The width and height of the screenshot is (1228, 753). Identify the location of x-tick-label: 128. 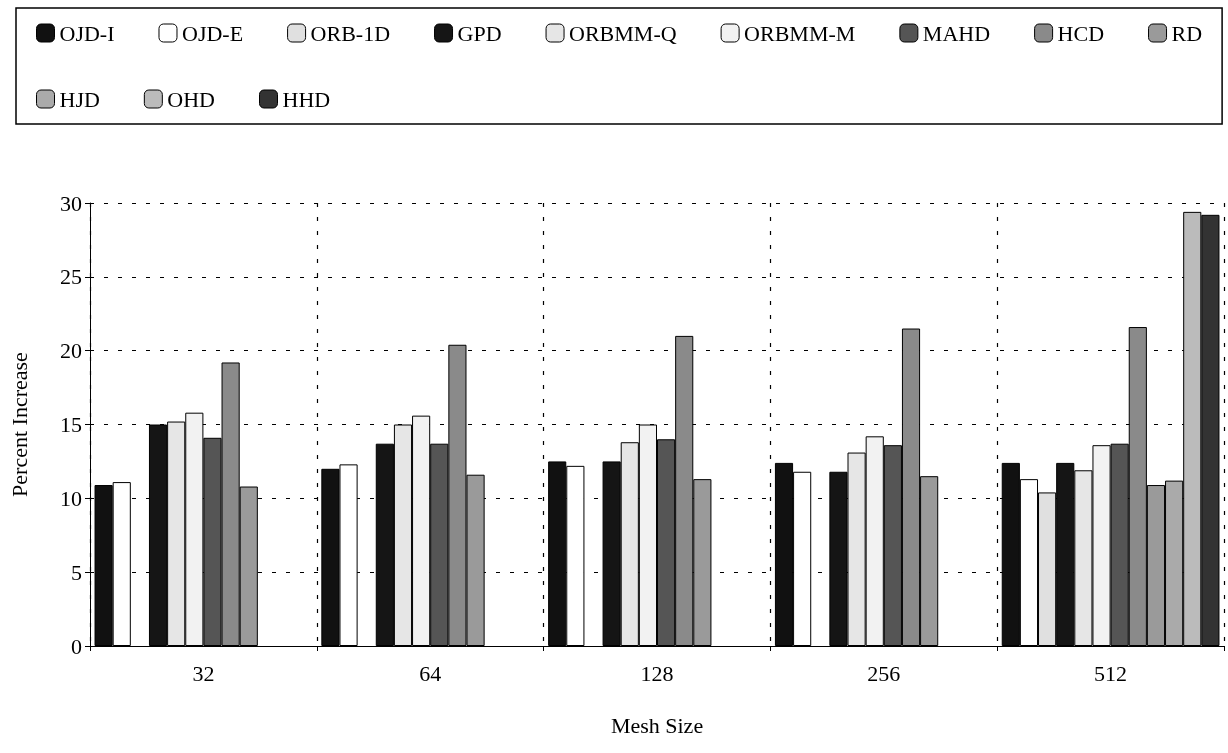
(657, 673).